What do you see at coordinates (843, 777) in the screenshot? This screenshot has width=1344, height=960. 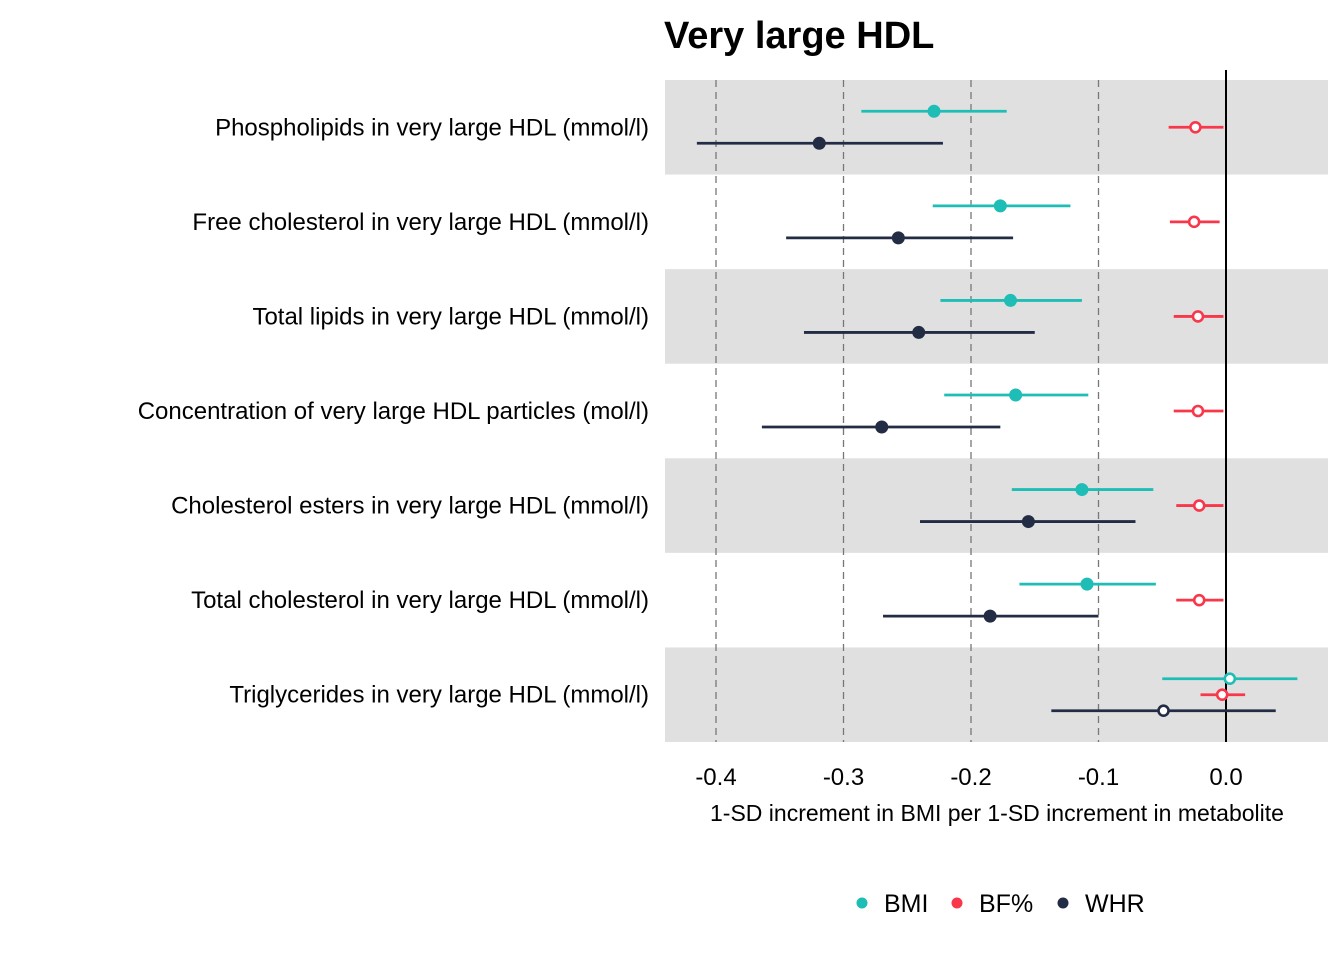 I see `x-tick-label: -0.3` at bounding box center [843, 777].